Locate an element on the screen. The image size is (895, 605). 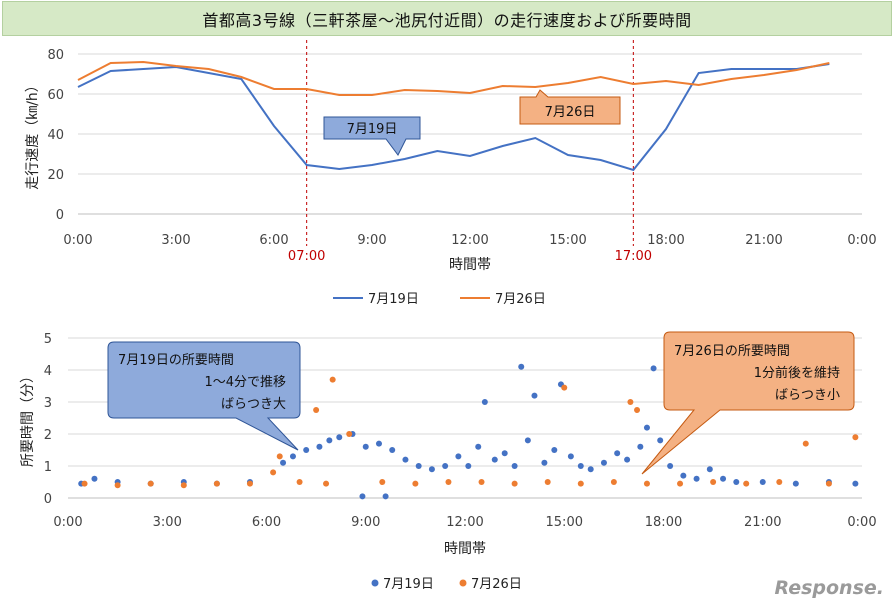
legend-label-jul26: 7月26日 is located at coordinates (520, 299).